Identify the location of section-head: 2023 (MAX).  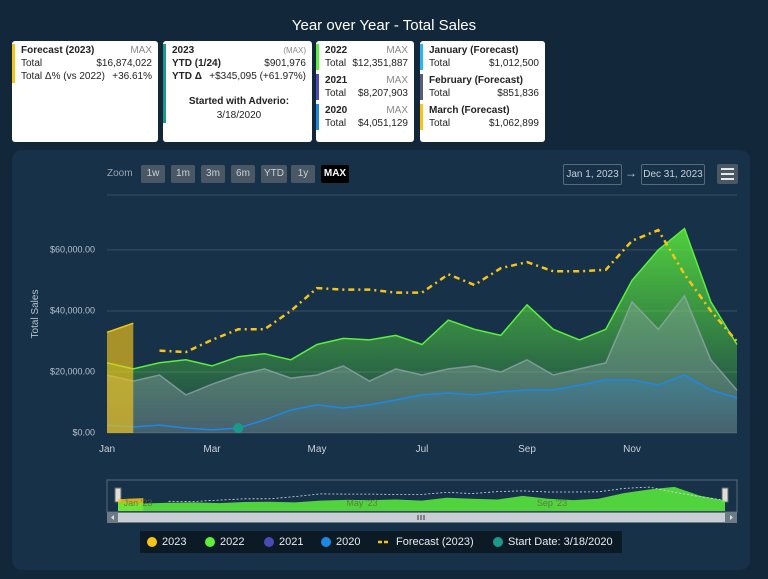
(239, 50).